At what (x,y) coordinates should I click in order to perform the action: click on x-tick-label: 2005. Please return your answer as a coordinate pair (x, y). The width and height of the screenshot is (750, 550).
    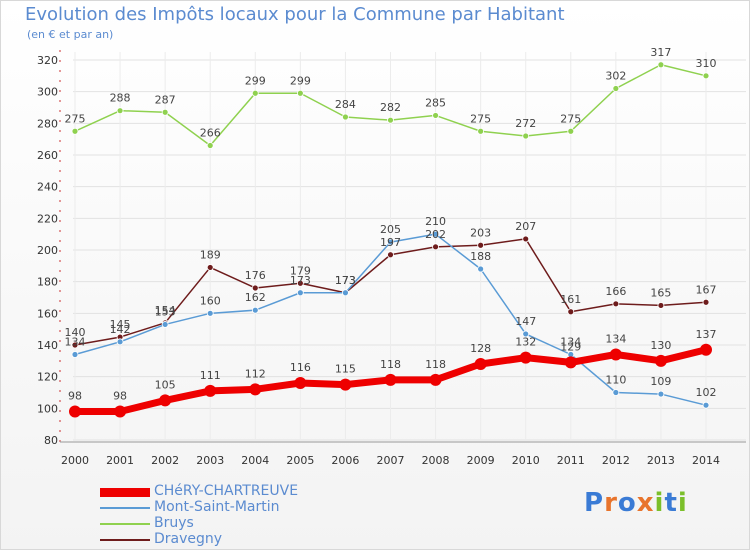
    Looking at the image, I should click on (300, 460).